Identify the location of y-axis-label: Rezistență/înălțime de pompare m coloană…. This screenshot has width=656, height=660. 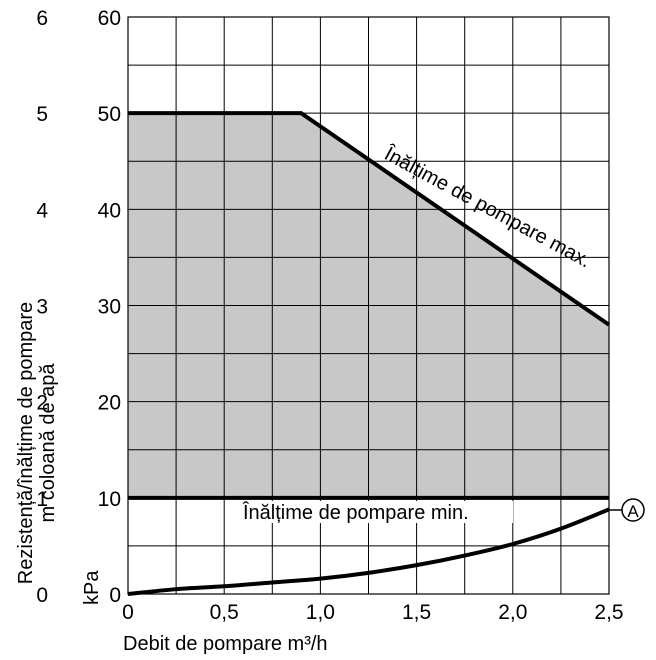
(37, 443).